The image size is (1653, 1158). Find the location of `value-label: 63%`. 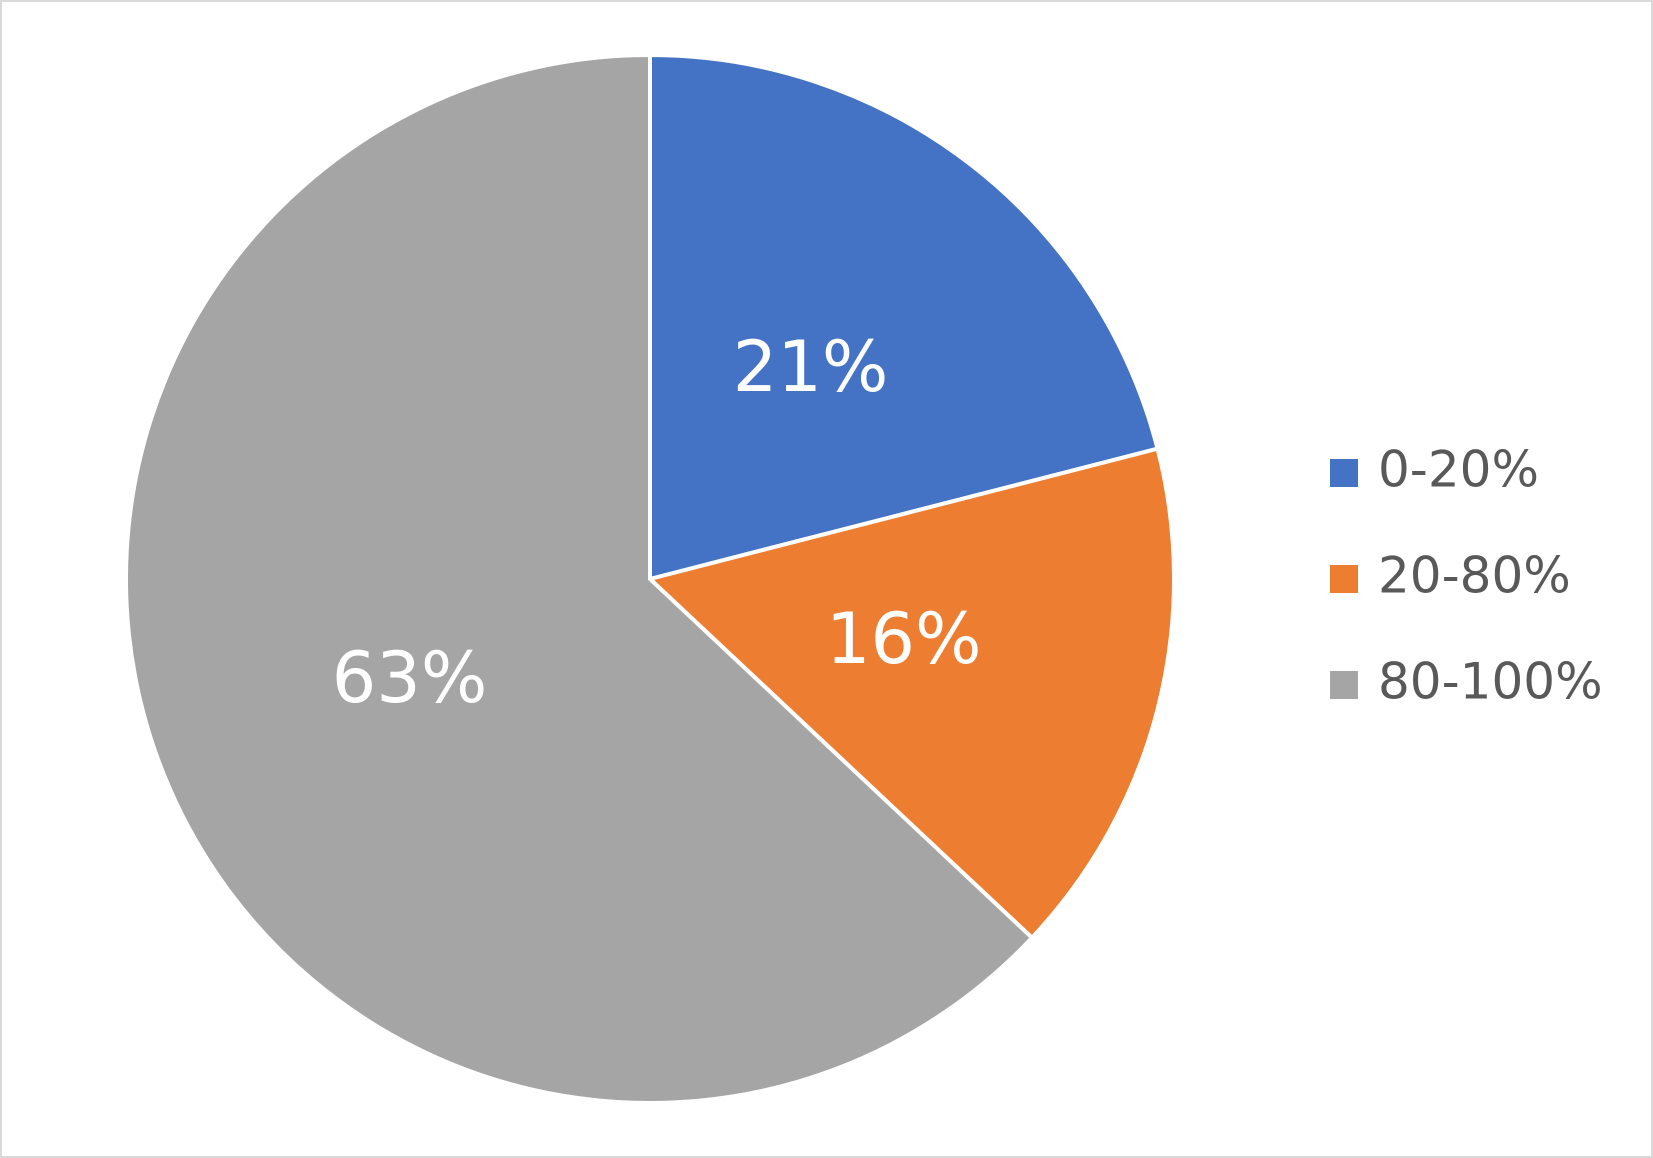

value-label: 63% is located at coordinates (410, 678).